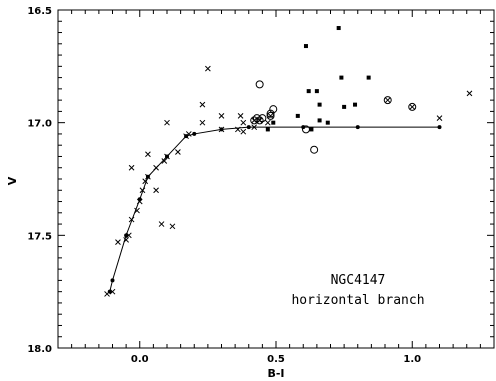 The image size is (496, 381). Describe the element at coordinates (140, 359) in the screenshot. I see `x-tick-label: 0.0` at that location.